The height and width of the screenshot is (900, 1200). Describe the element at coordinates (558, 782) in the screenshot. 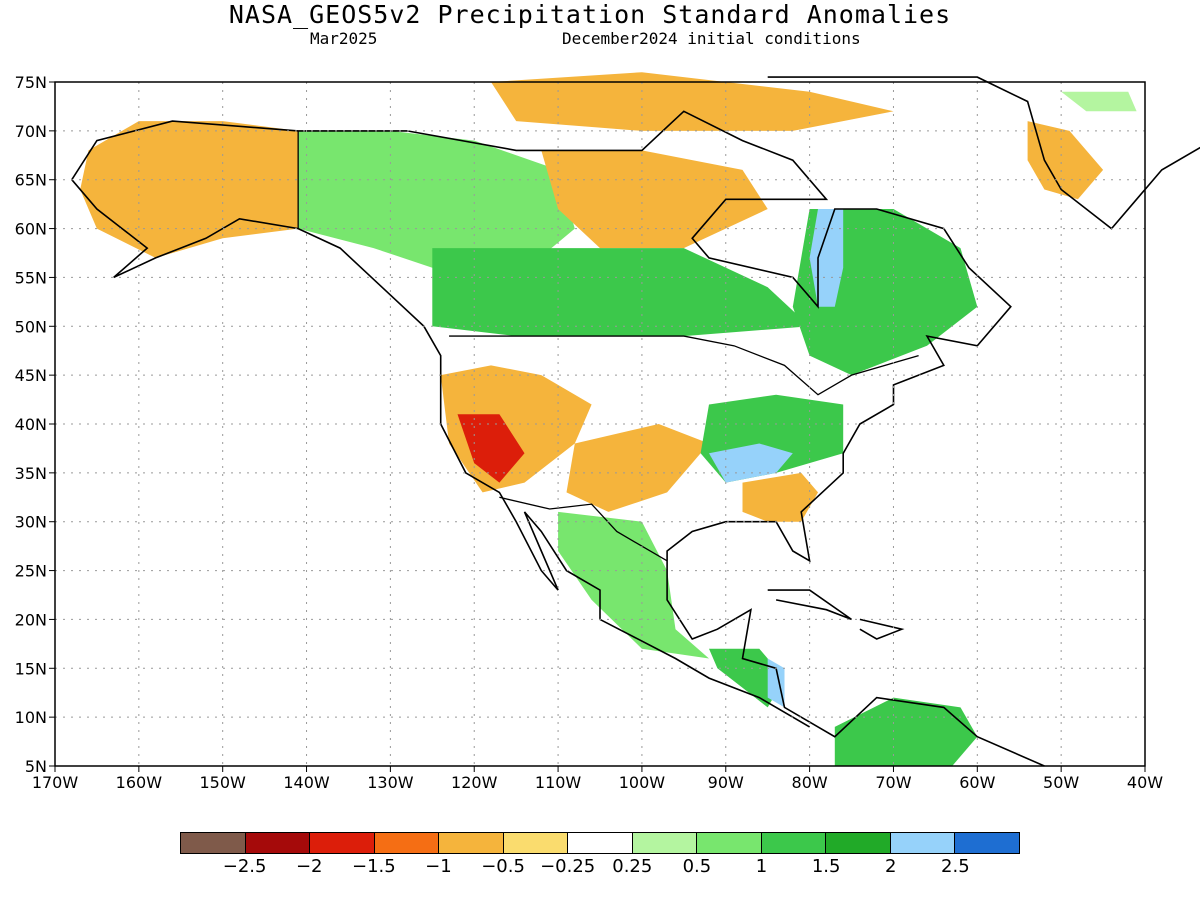

I see `lon-label: 110W` at that location.